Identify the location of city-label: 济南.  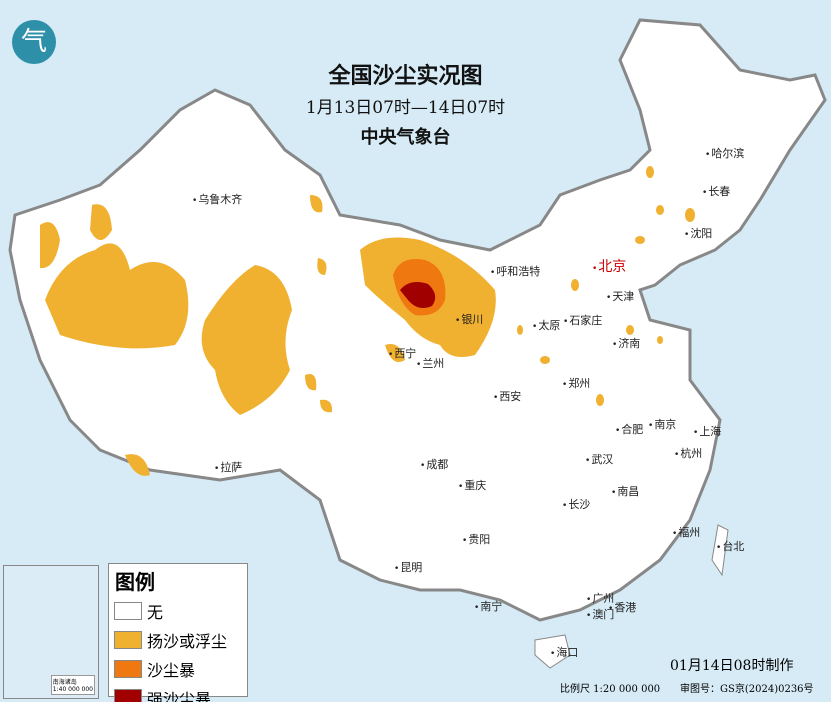
(626, 343).